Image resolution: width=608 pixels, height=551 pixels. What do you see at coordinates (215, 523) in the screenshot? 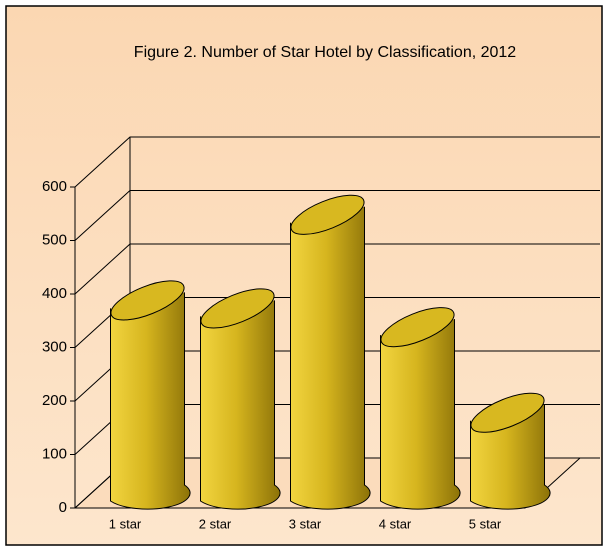
I see `x-tick-label: 2 star` at bounding box center [215, 523].